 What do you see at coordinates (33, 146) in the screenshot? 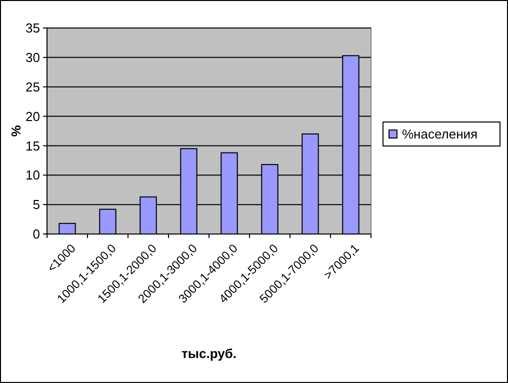
I see `y-tick-label: 15` at bounding box center [33, 146].